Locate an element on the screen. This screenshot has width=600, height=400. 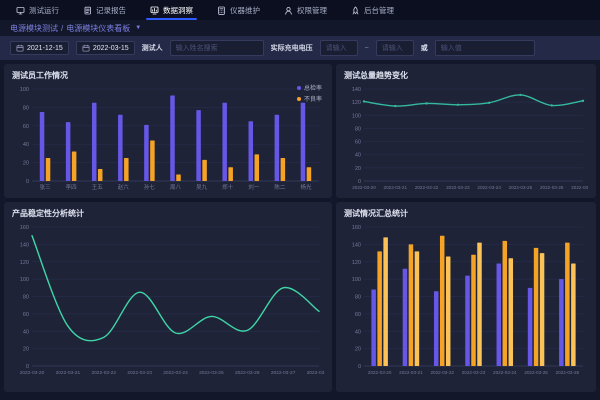
breadcrumb-dashboard: 电源模块仪表看板 is located at coordinates (98, 28).